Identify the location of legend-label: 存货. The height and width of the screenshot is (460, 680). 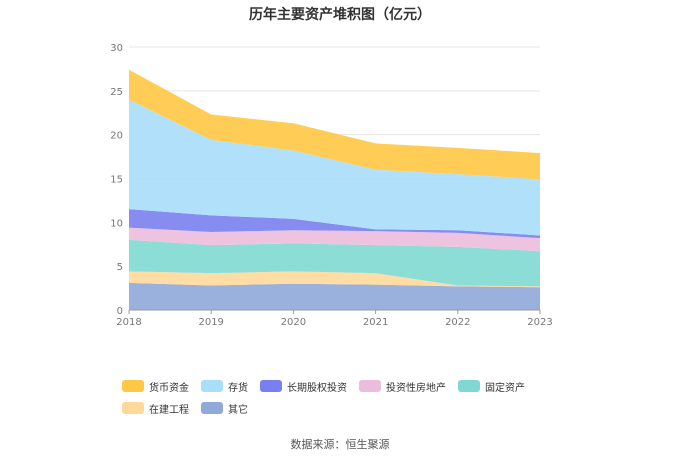
(238, 388).